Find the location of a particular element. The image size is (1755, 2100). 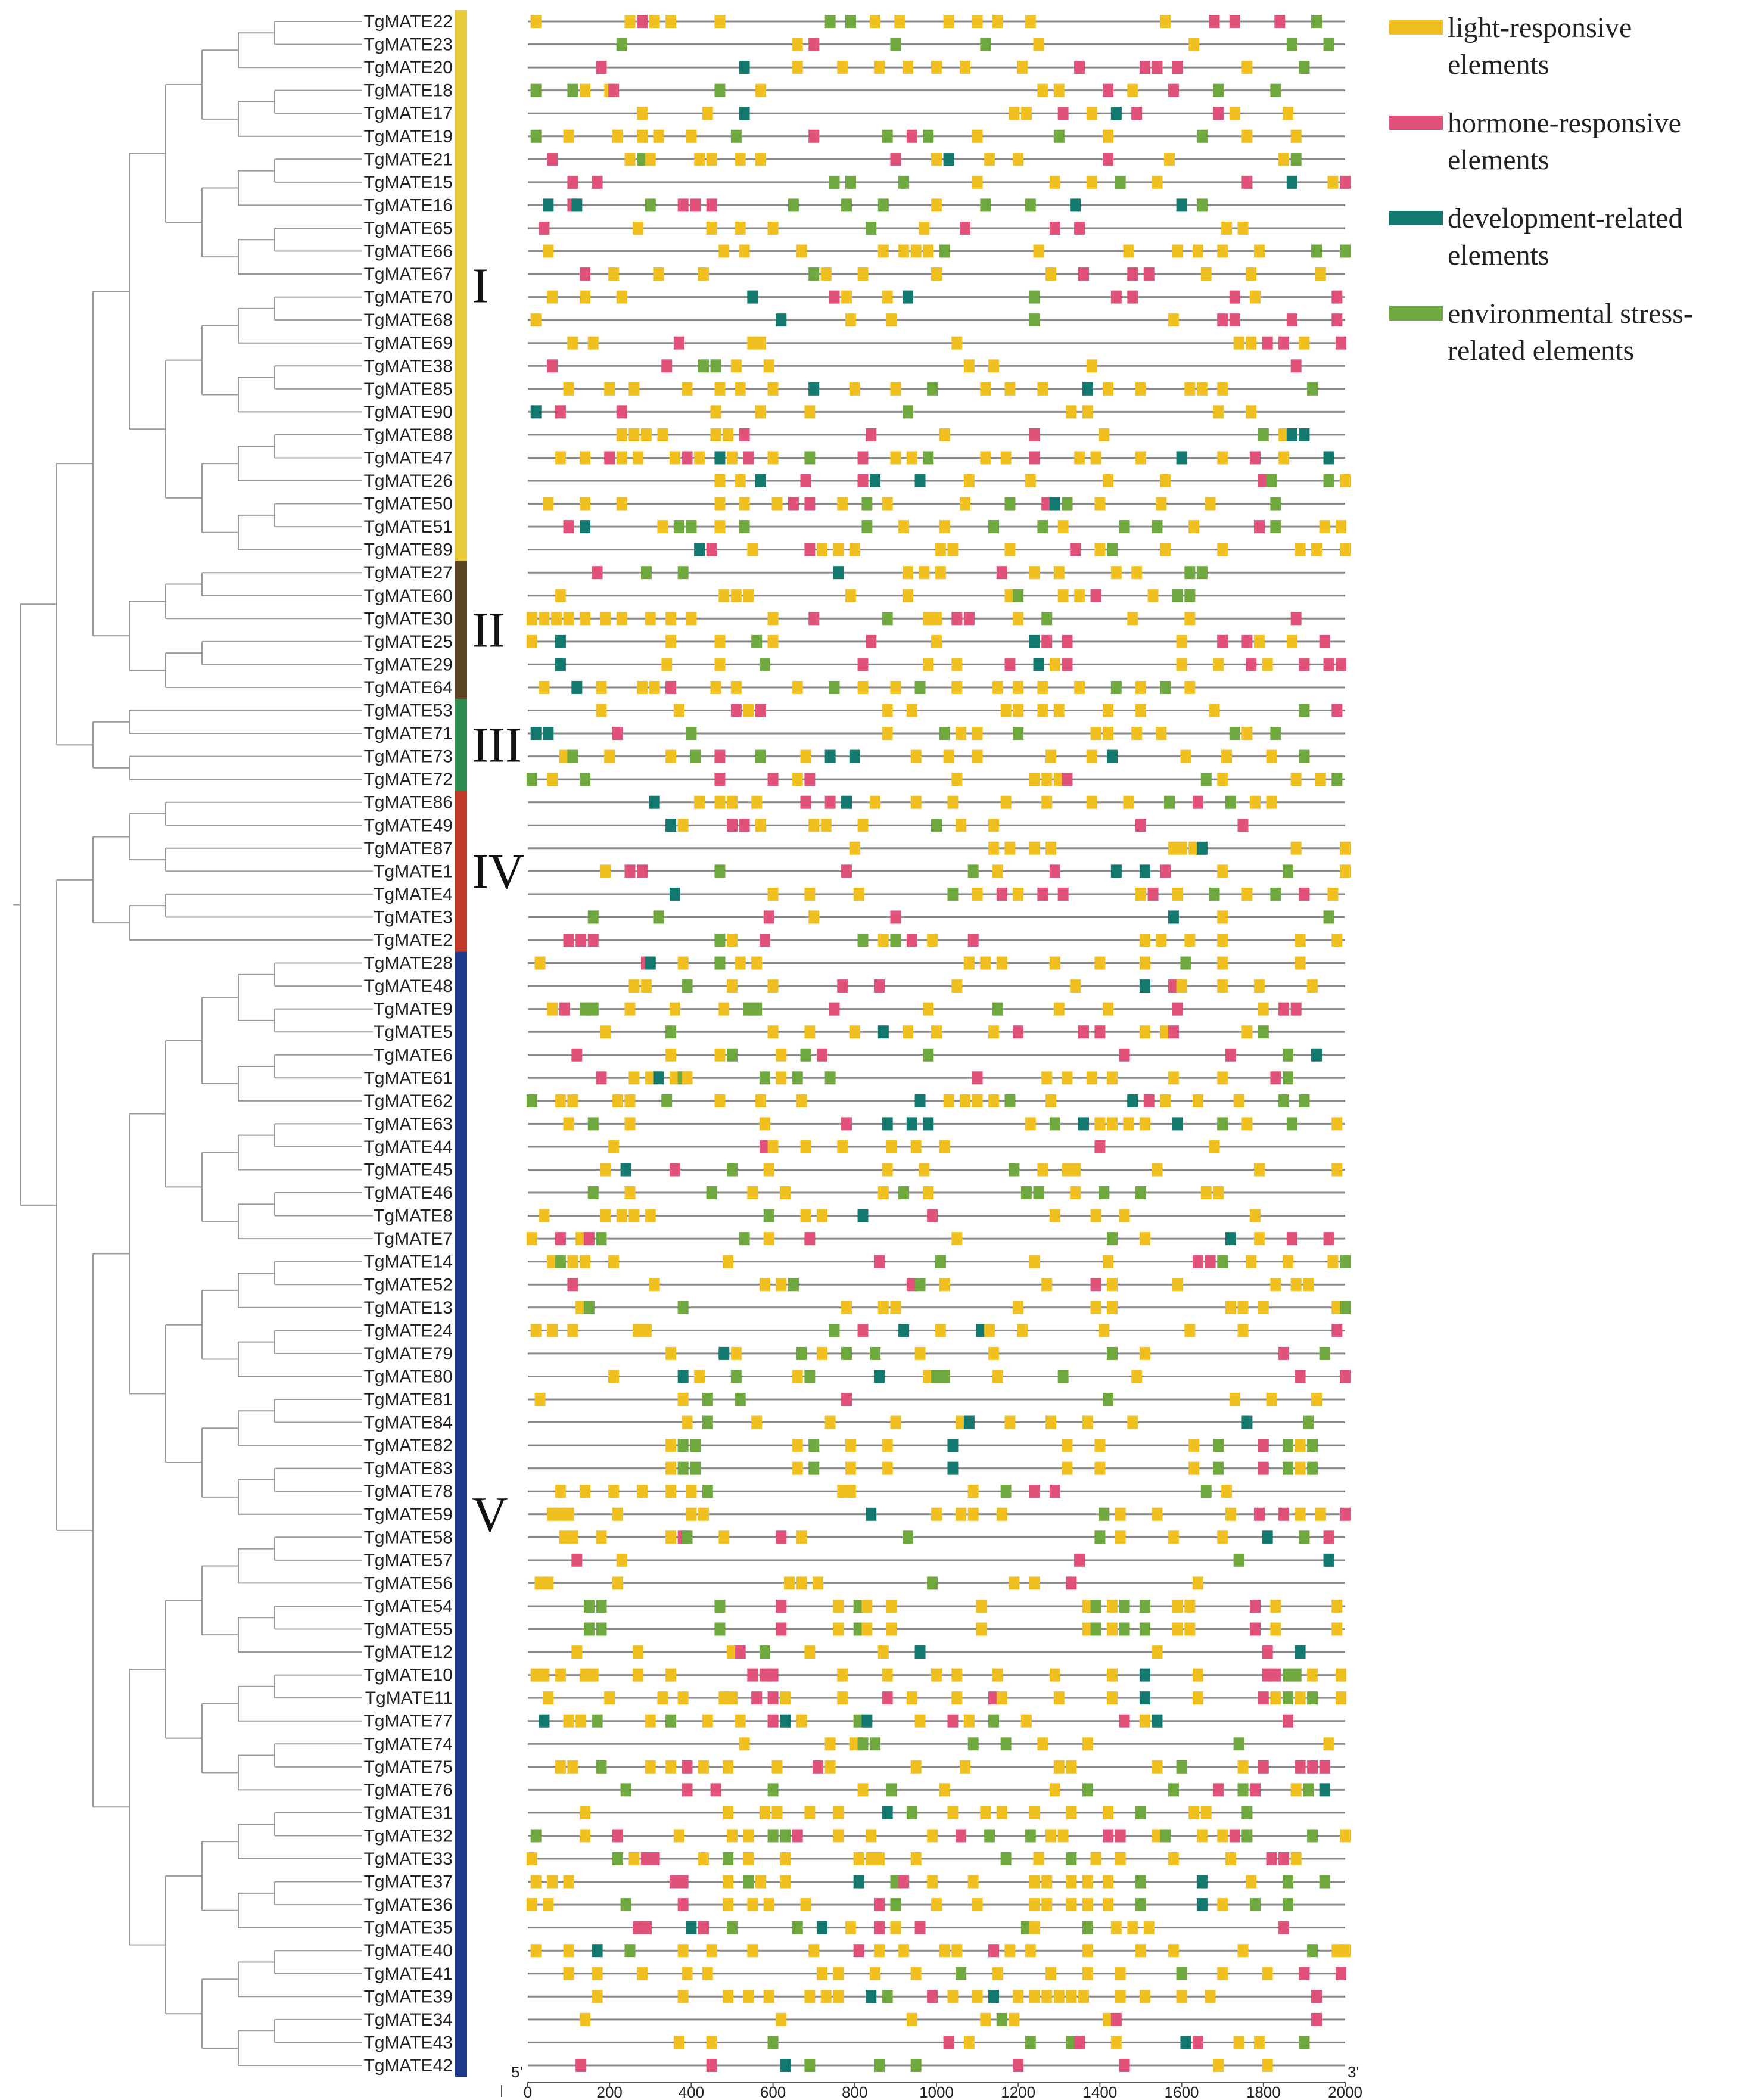

gene-label: TgMATE12 is located at coordinates (408, 1652).